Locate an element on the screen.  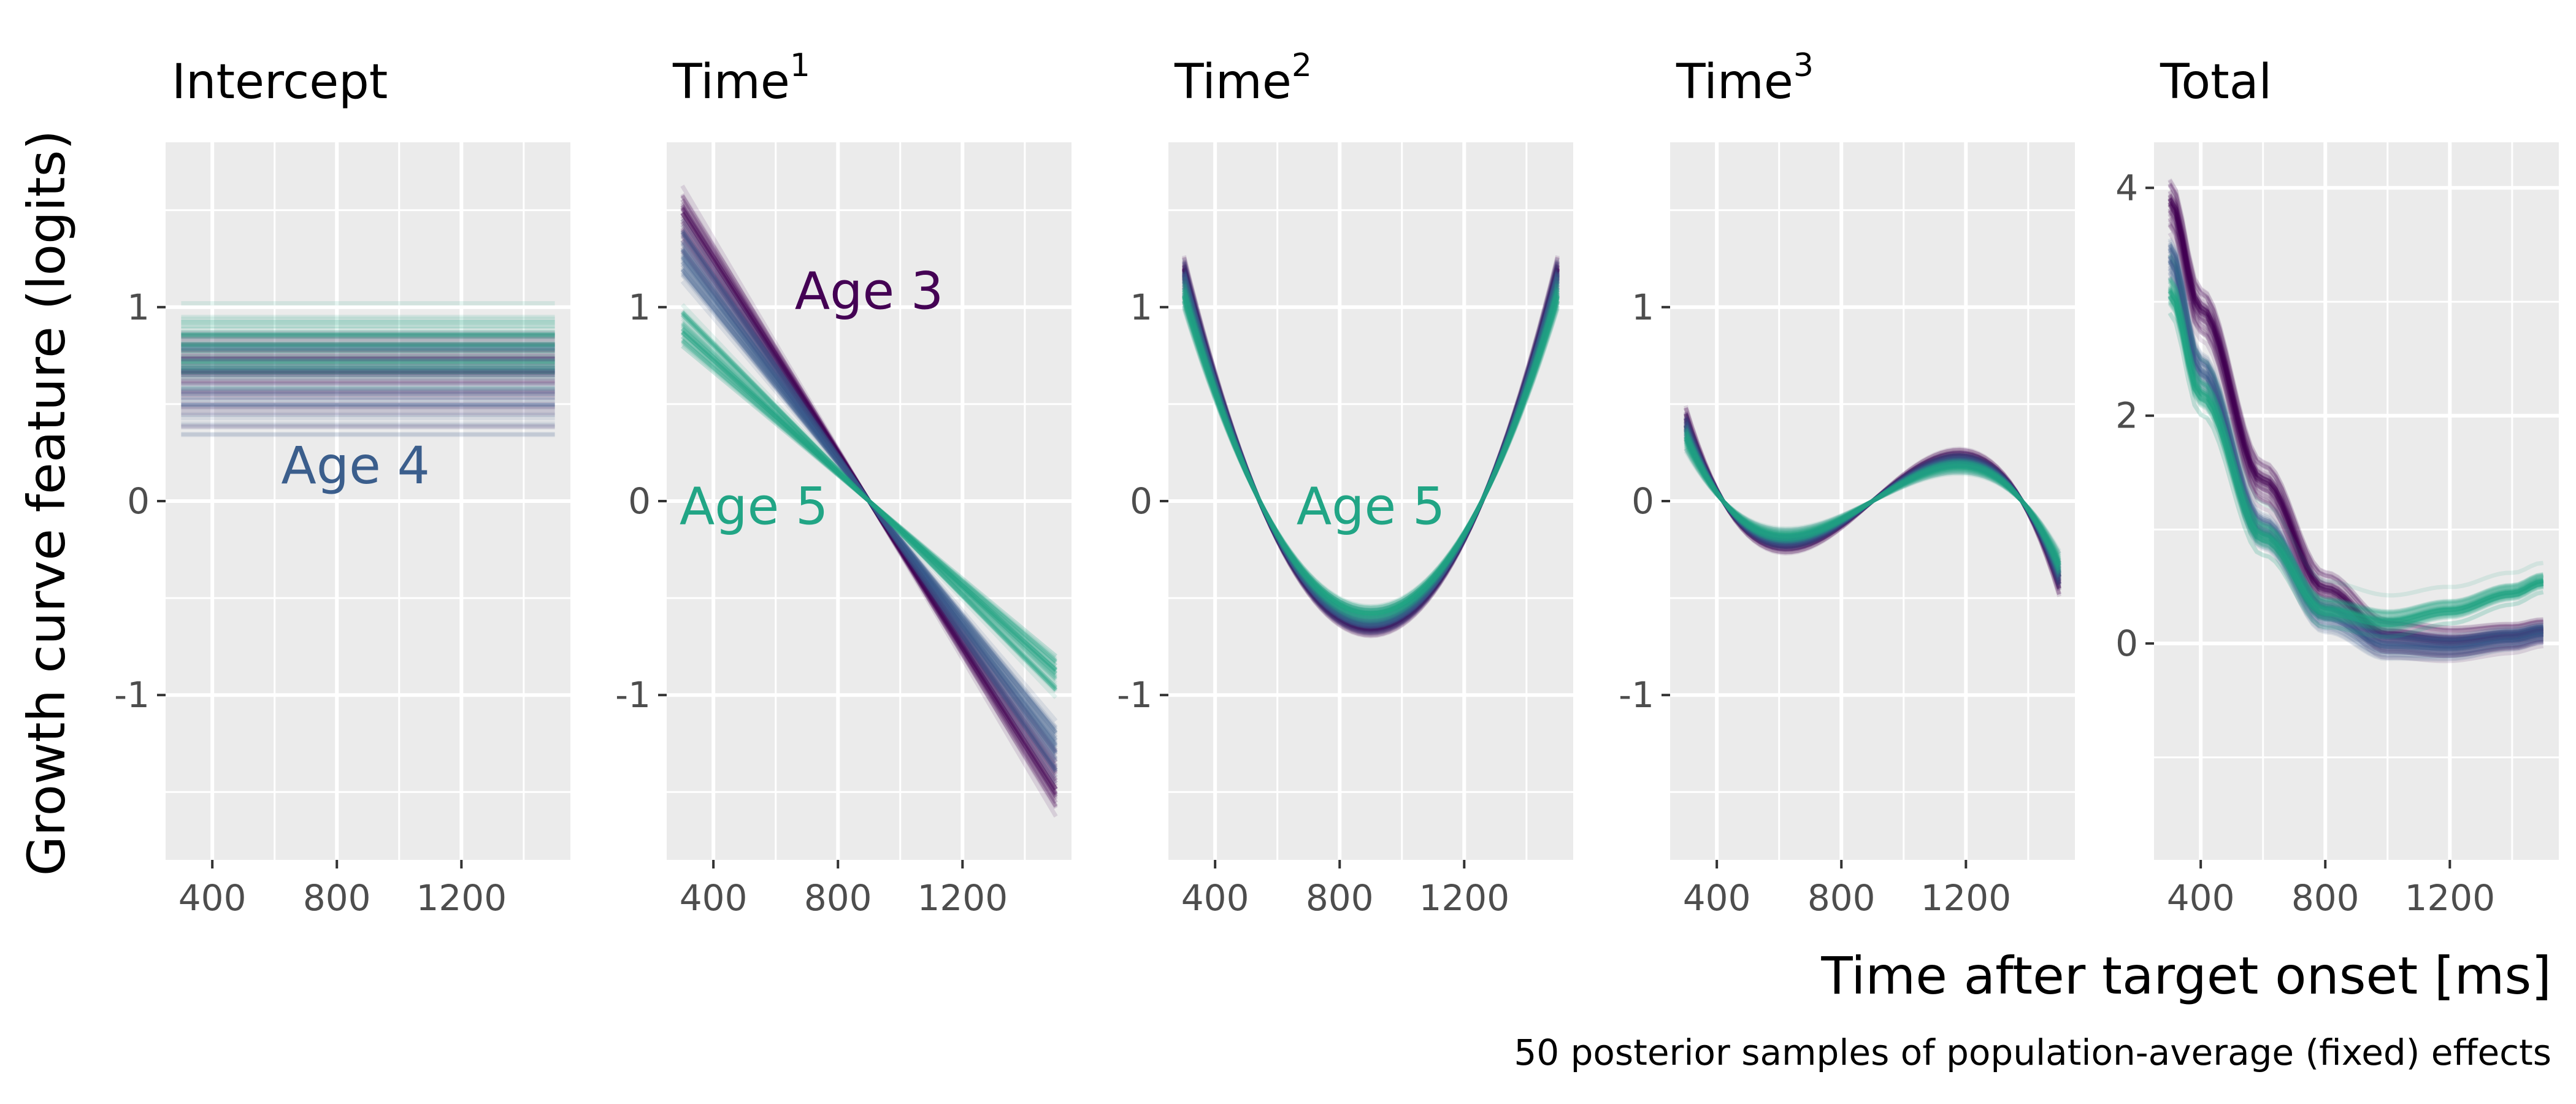
series-age5 is located at coordinates (869, 501).